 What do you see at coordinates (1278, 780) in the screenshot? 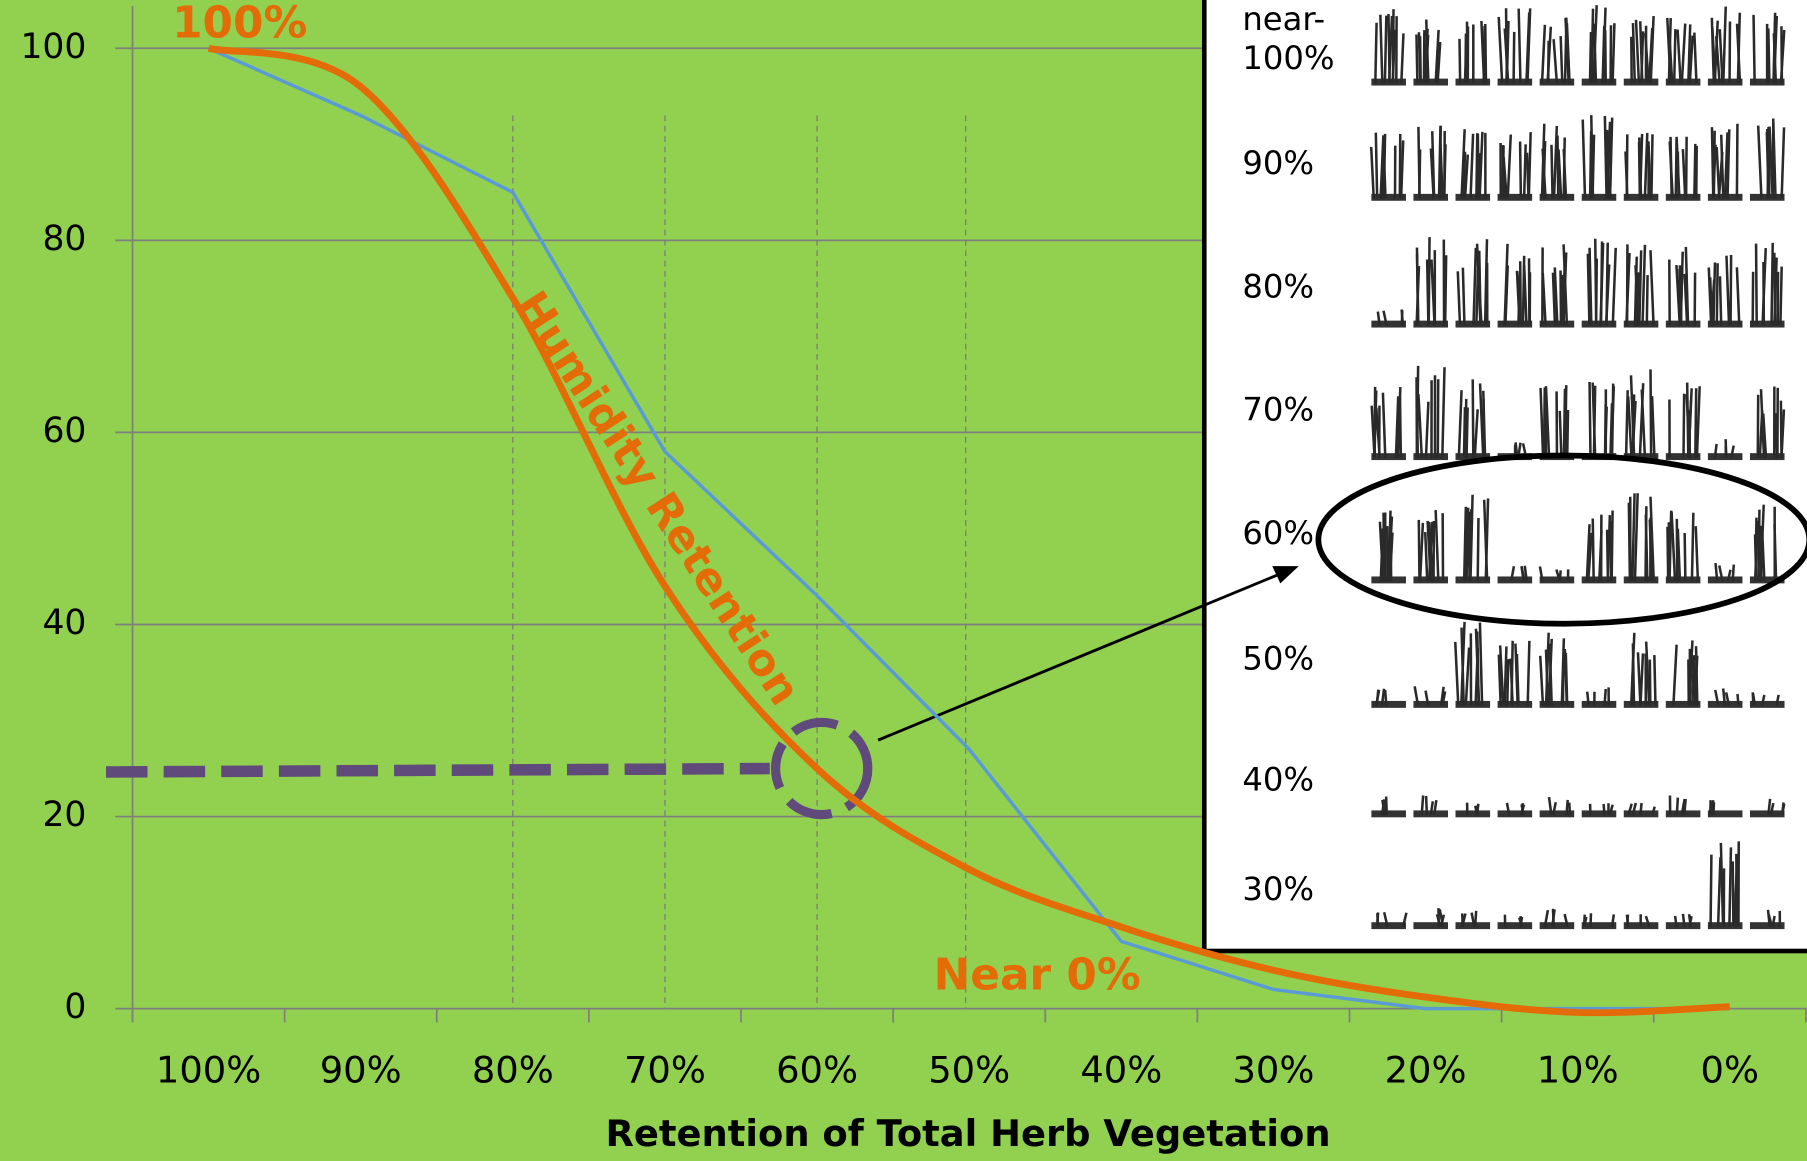
I see `inset-label: 40%` at bounding box center [1278, 780].